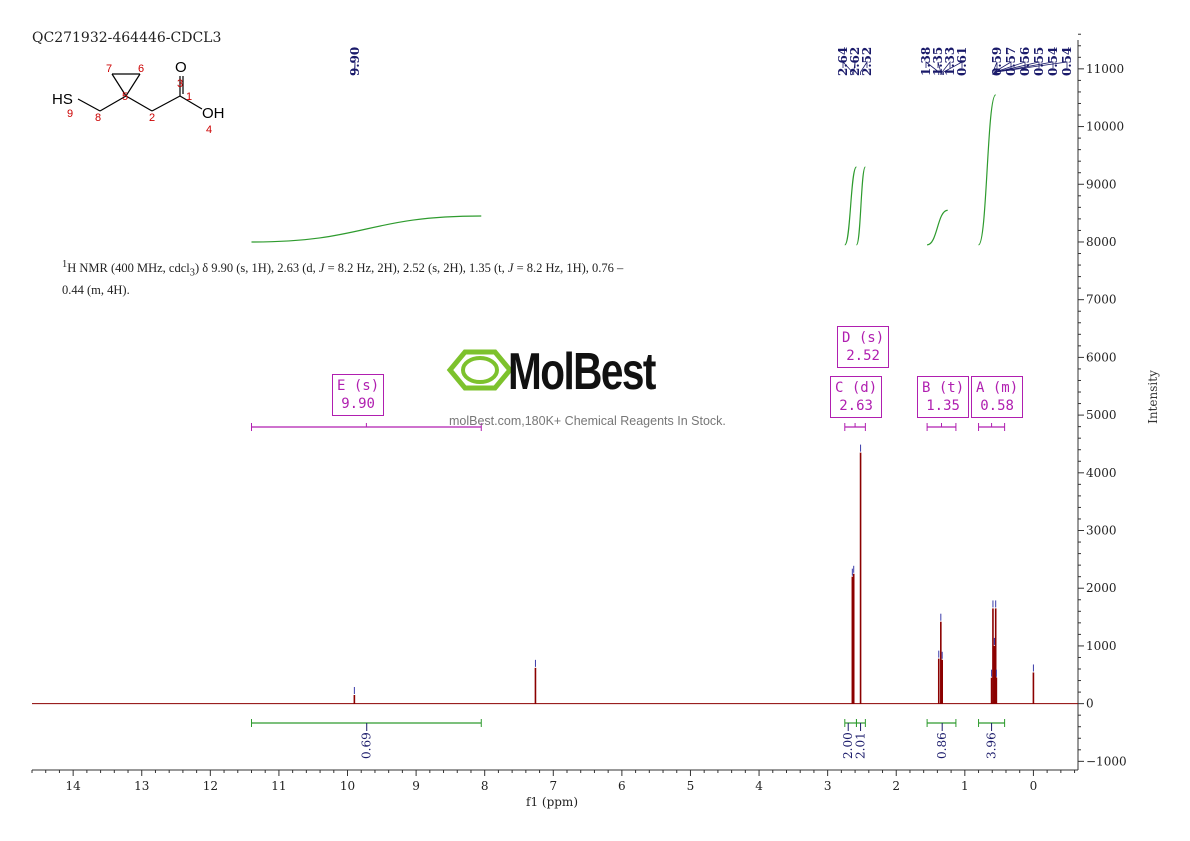 This screenshot has width=1190, height=841. I want to click on multiplet-label: E (s), so click(358, 386).